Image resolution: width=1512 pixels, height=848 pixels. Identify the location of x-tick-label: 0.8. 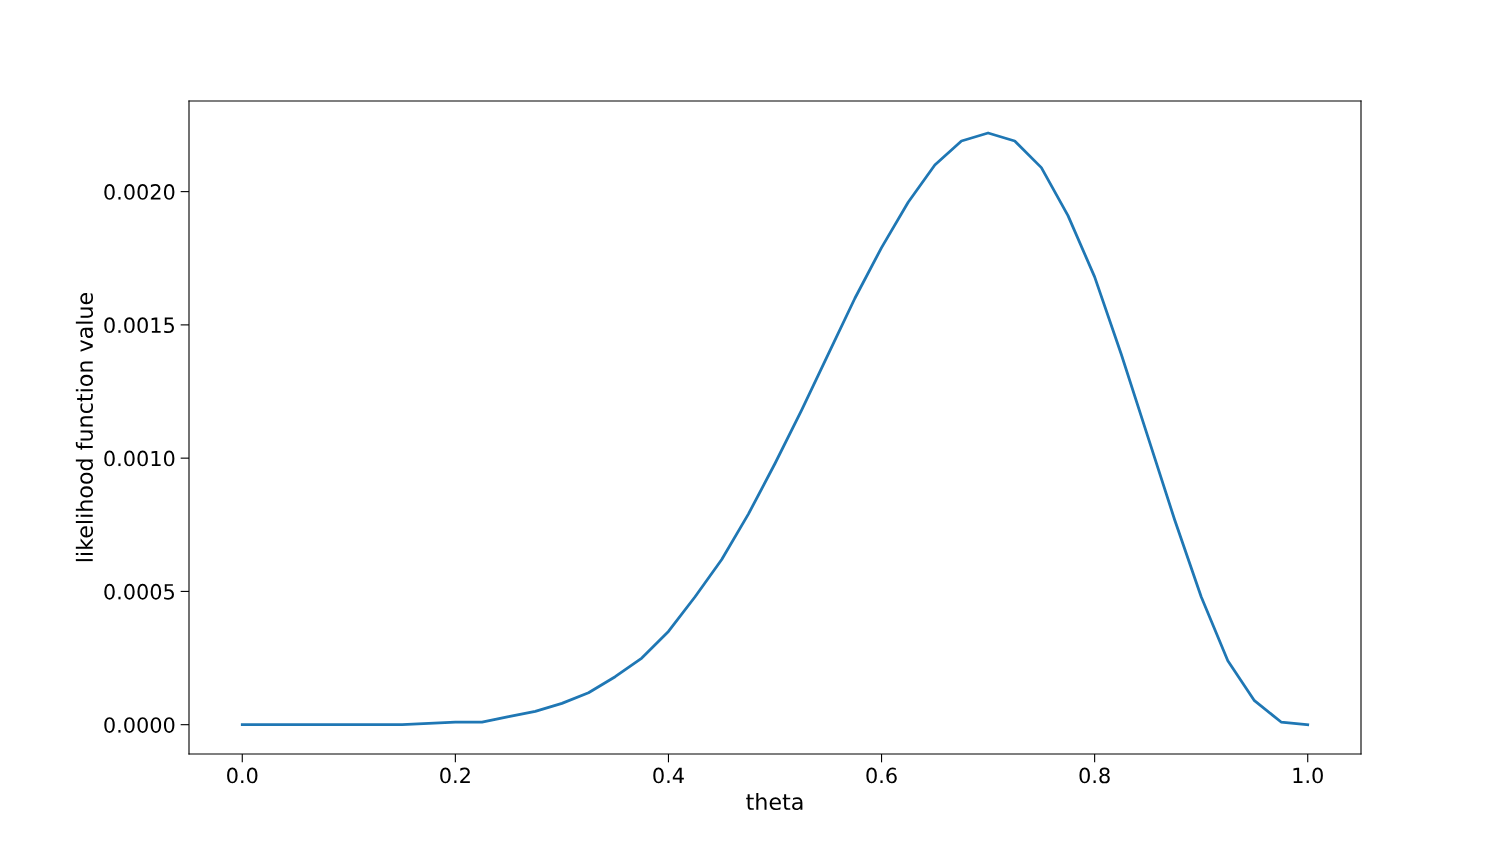
(1094, 775).